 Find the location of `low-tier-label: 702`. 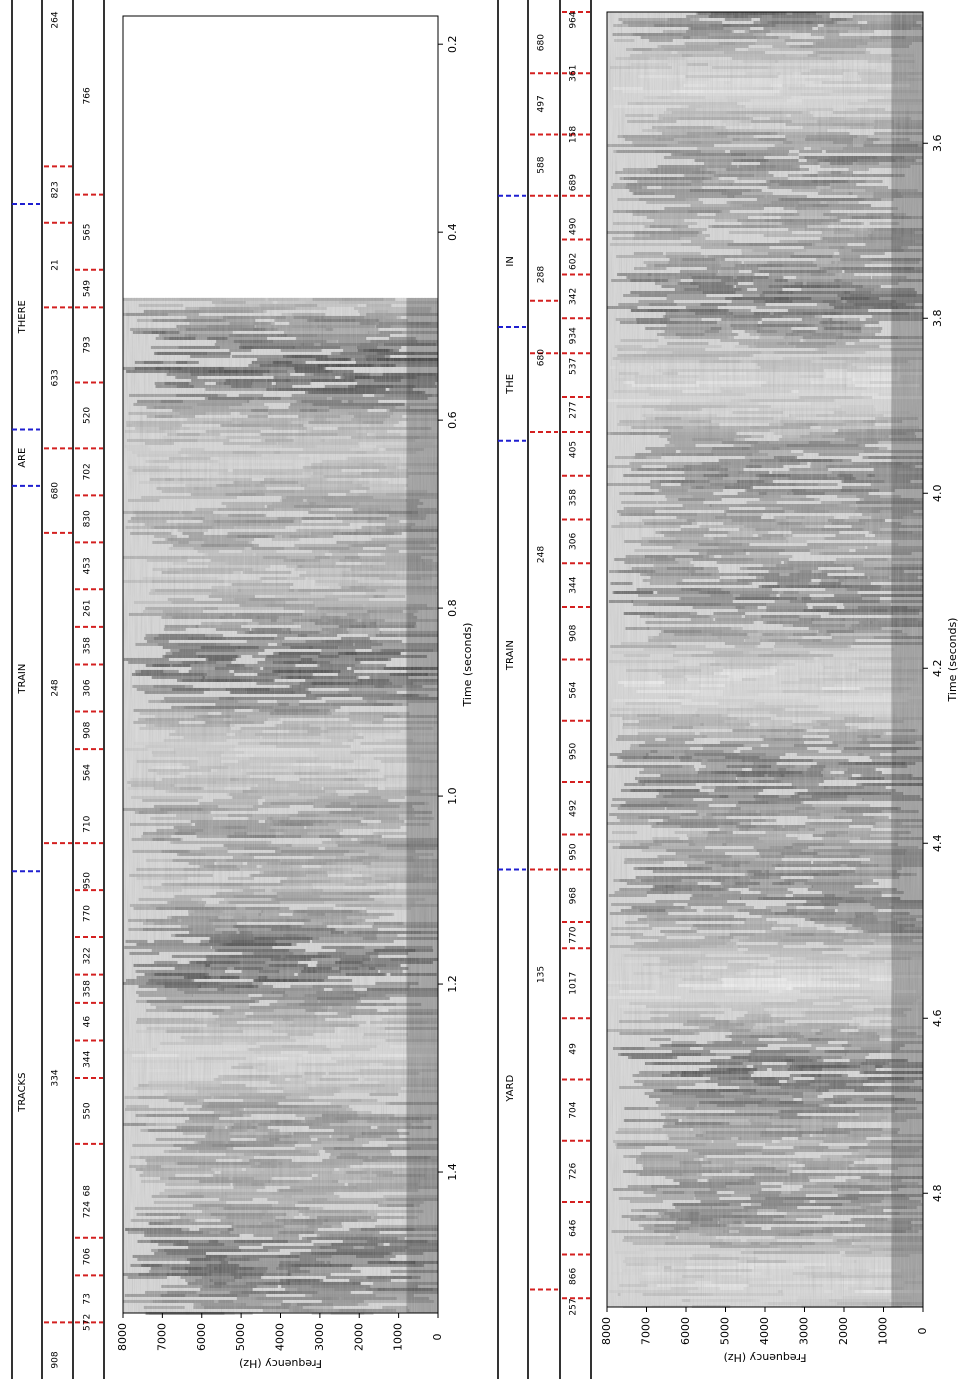

low-tier-label: 702 is located at coordinates (88, 471).